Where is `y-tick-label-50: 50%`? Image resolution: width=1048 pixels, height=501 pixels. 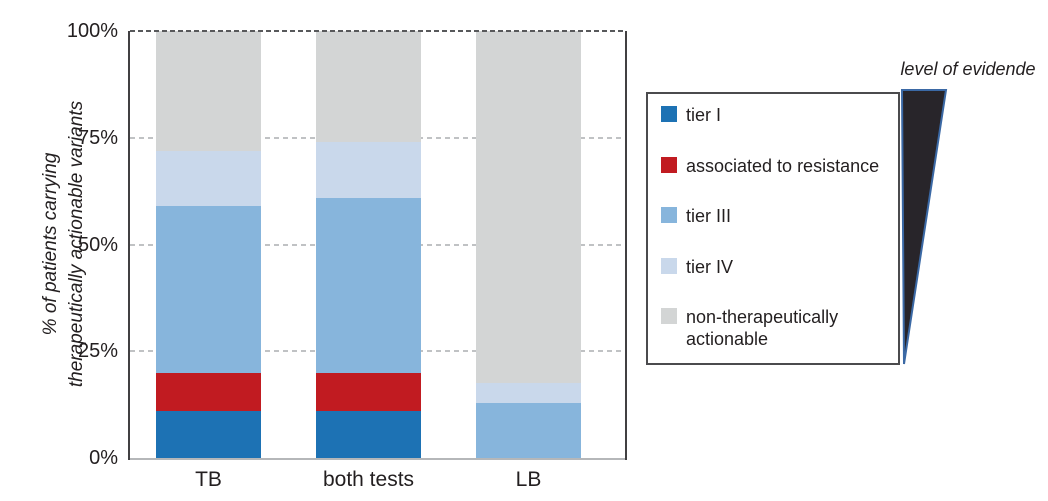
y-tick-label-50: 50% is located at coordinates (97, 244).